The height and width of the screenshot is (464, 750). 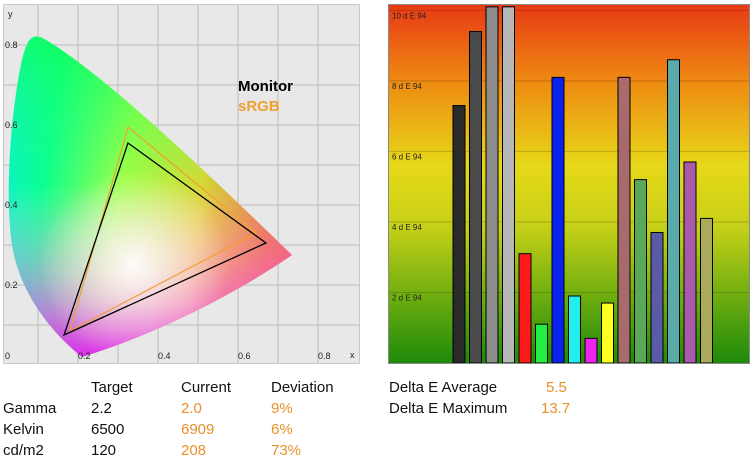 What do you see at coordinates (11, 285) in the screenshot?
I see `y-tick-label: 0.2` at bounding box center [11, 285].